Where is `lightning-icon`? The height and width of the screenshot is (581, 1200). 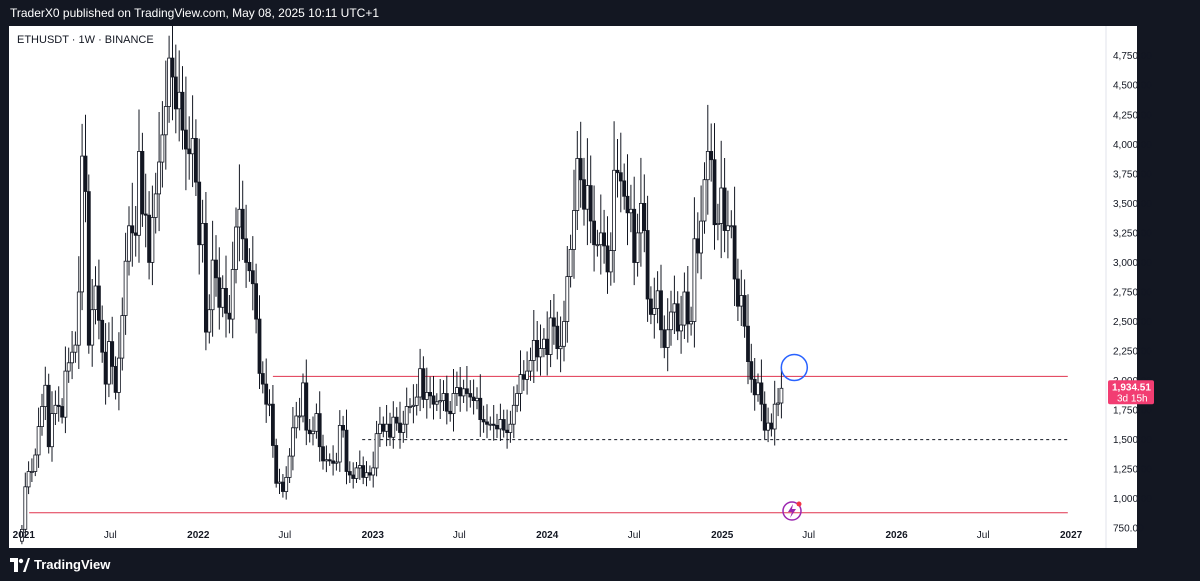 lightning-icon is located at coordinates (792, 511).